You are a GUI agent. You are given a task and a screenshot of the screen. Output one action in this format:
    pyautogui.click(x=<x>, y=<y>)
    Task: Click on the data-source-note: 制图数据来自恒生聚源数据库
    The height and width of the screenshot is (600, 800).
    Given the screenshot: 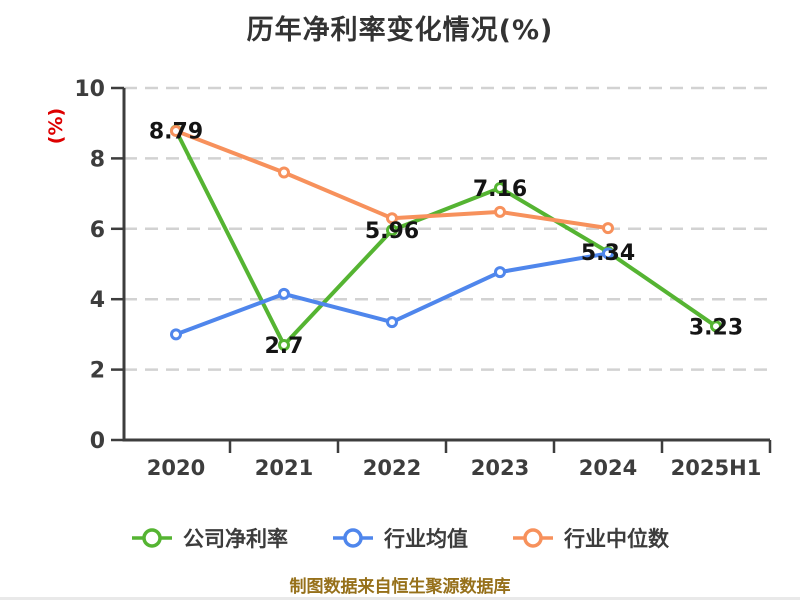 What is the action you would take?
    pyautogui.click(x=400, y=587)
    